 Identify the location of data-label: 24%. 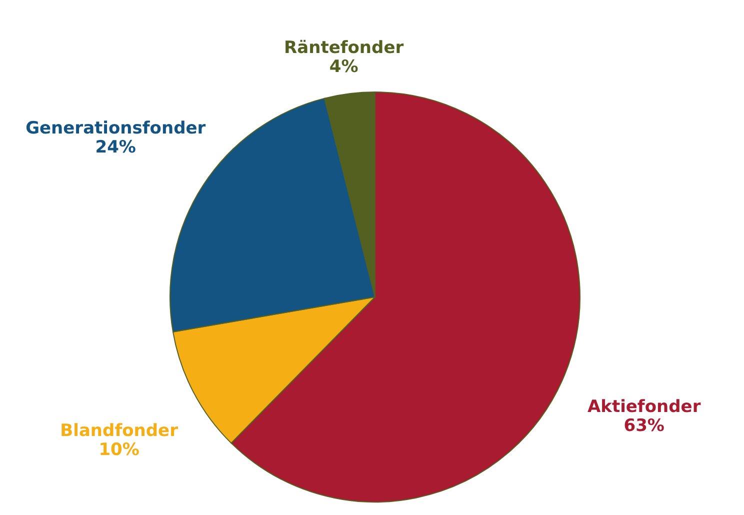
(115, 148).